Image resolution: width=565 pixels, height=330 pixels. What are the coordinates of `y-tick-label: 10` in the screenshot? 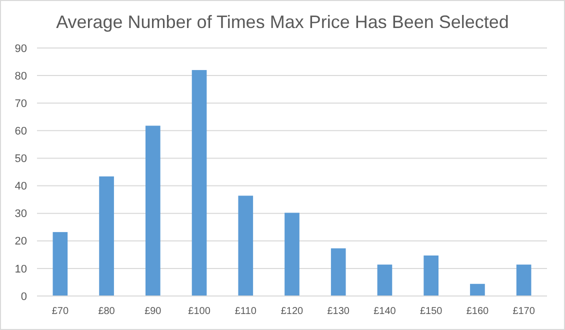 It's located at (20, 269).